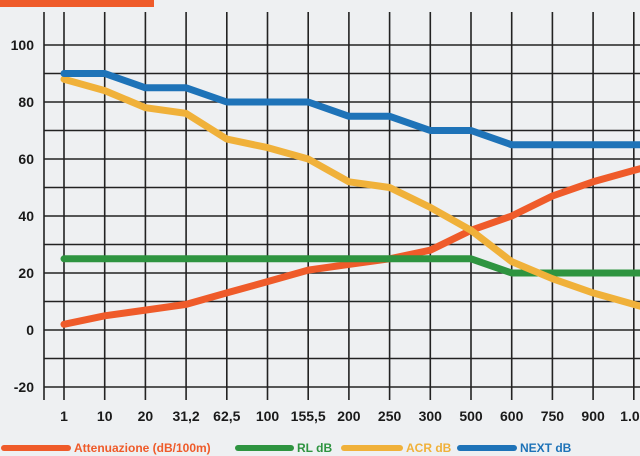 The height and width of the screenshot is (456, 640). Describe the element at coordinates (23, 45) in the screenshot. I see `y-tick-label: 100` at that location.